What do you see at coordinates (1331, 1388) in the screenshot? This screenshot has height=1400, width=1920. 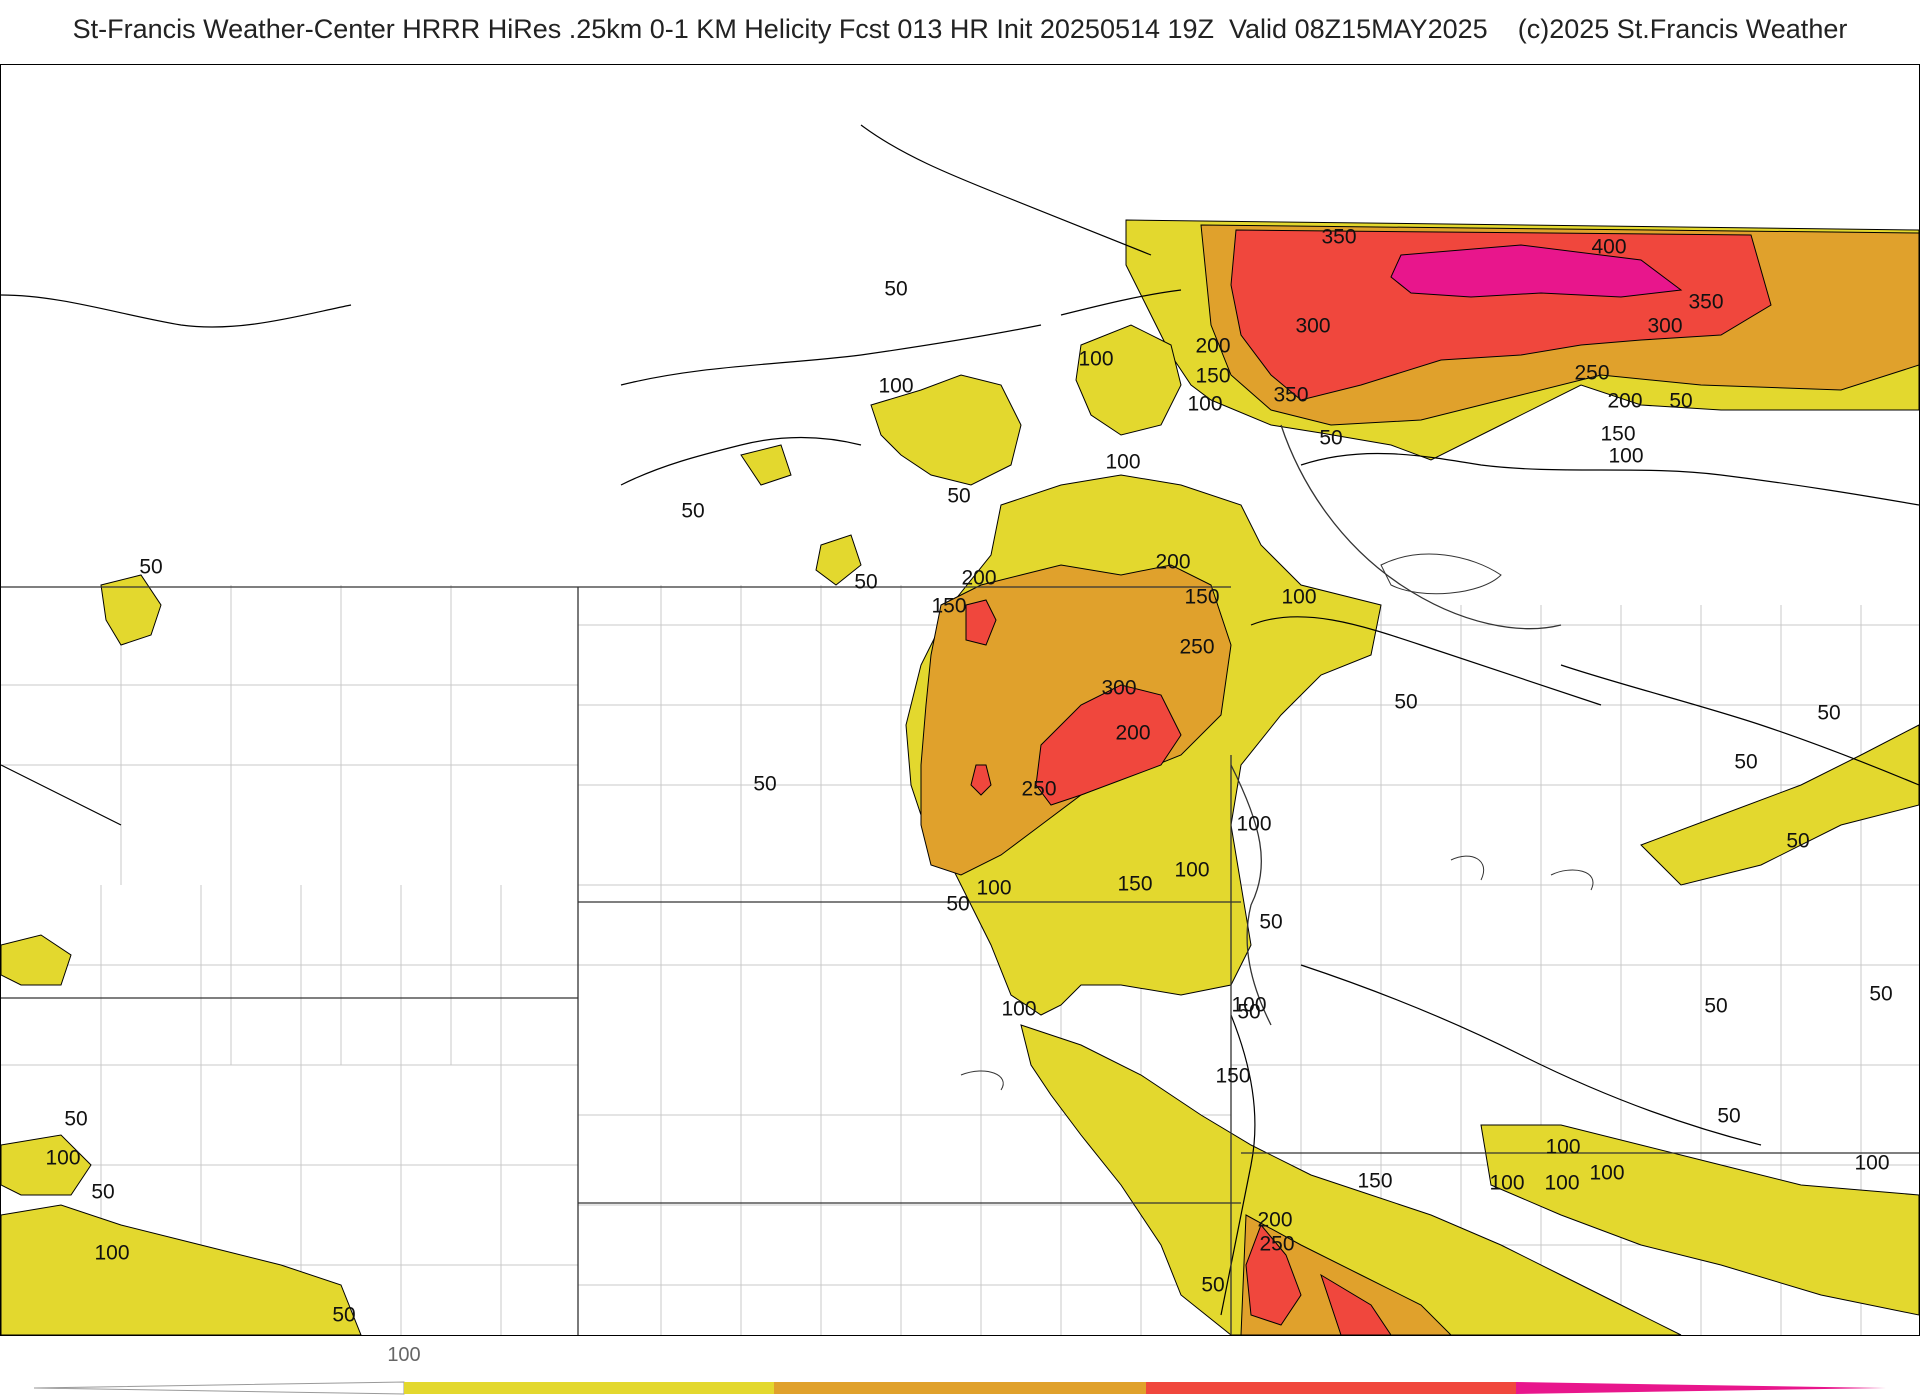 I see `colorbar-band-red` at bounding box center [1331, 1388].